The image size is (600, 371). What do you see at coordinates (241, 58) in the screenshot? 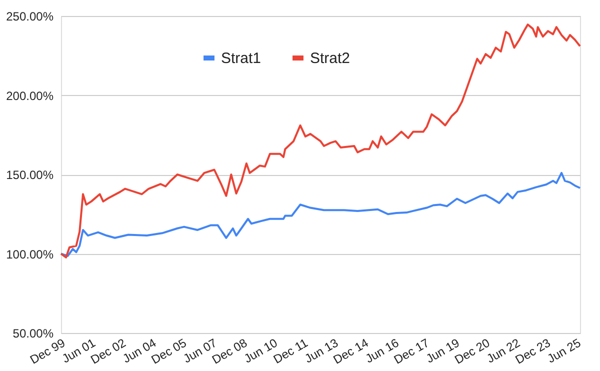
I see `legend-label: Strat1` at bounding box center [241, 58].